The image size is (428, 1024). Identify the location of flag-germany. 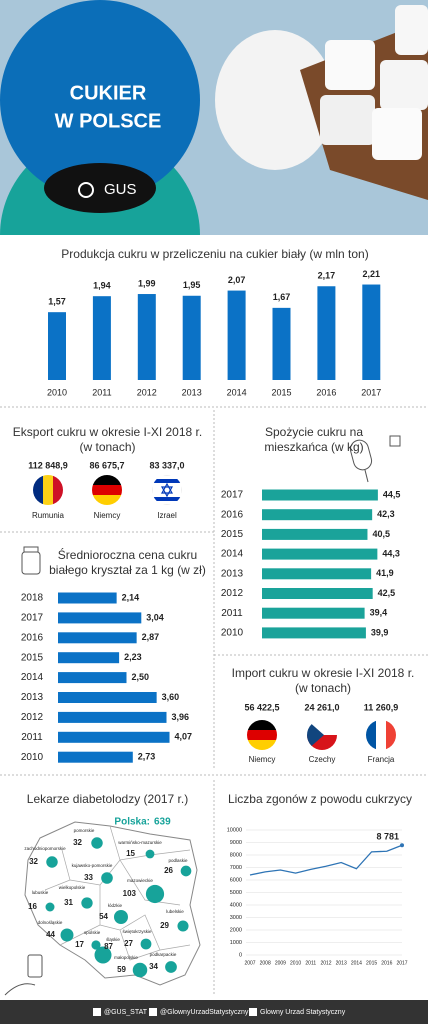
(262, 735).